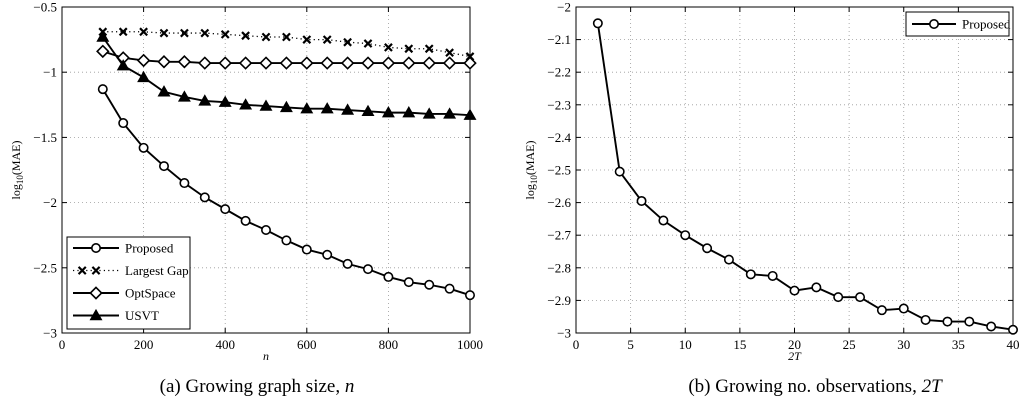 This screenshot has height=415, width=1030. I want to click on chart-b-ytick-label: −3, so click(564, 333).